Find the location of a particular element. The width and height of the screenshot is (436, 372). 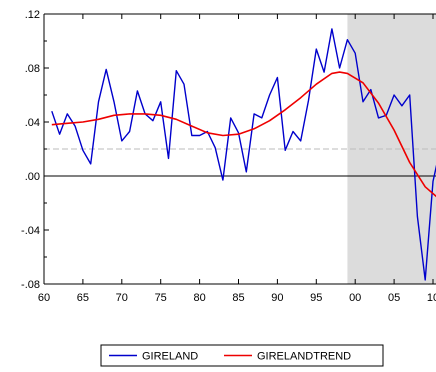

legend-label-gireland: GIRELAND is located at coordinates (170, 357).